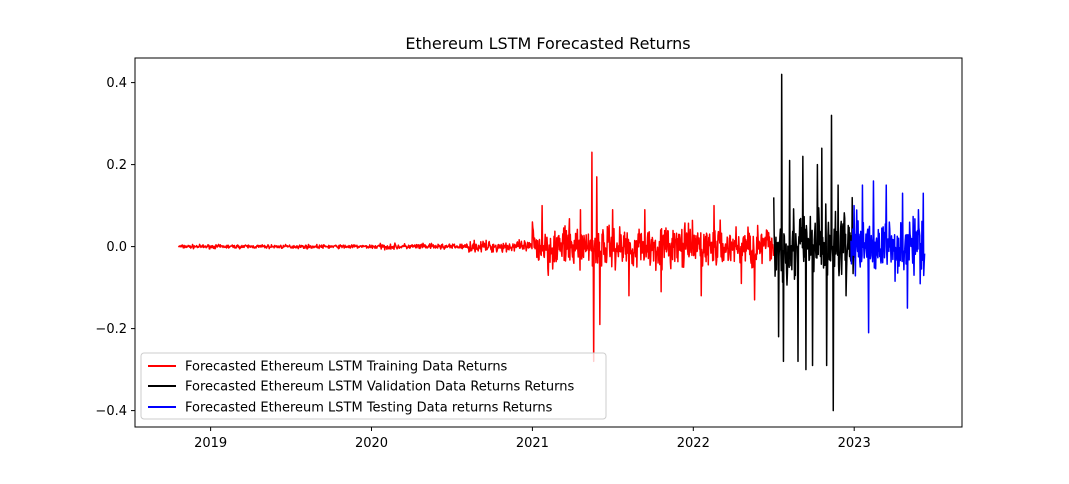  What do you see at coordinates (693, 443) in the screenshot?
I see `x-tick-label: 2022` at bounding box center [693, 443].